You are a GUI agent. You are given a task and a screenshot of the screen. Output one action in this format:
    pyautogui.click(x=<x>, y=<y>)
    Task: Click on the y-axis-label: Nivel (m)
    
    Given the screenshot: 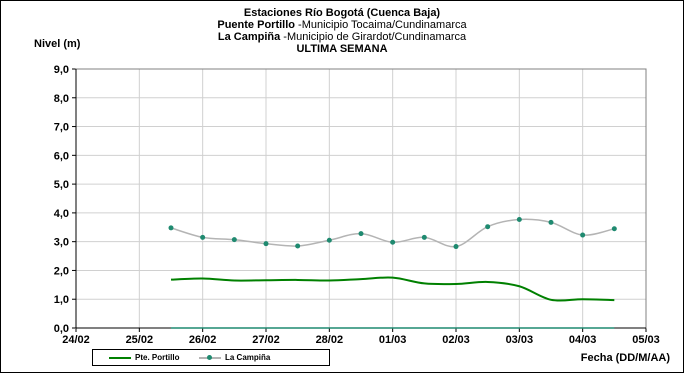 What is the action you would take?
    pyautogui.click(x=57, y=44)
    